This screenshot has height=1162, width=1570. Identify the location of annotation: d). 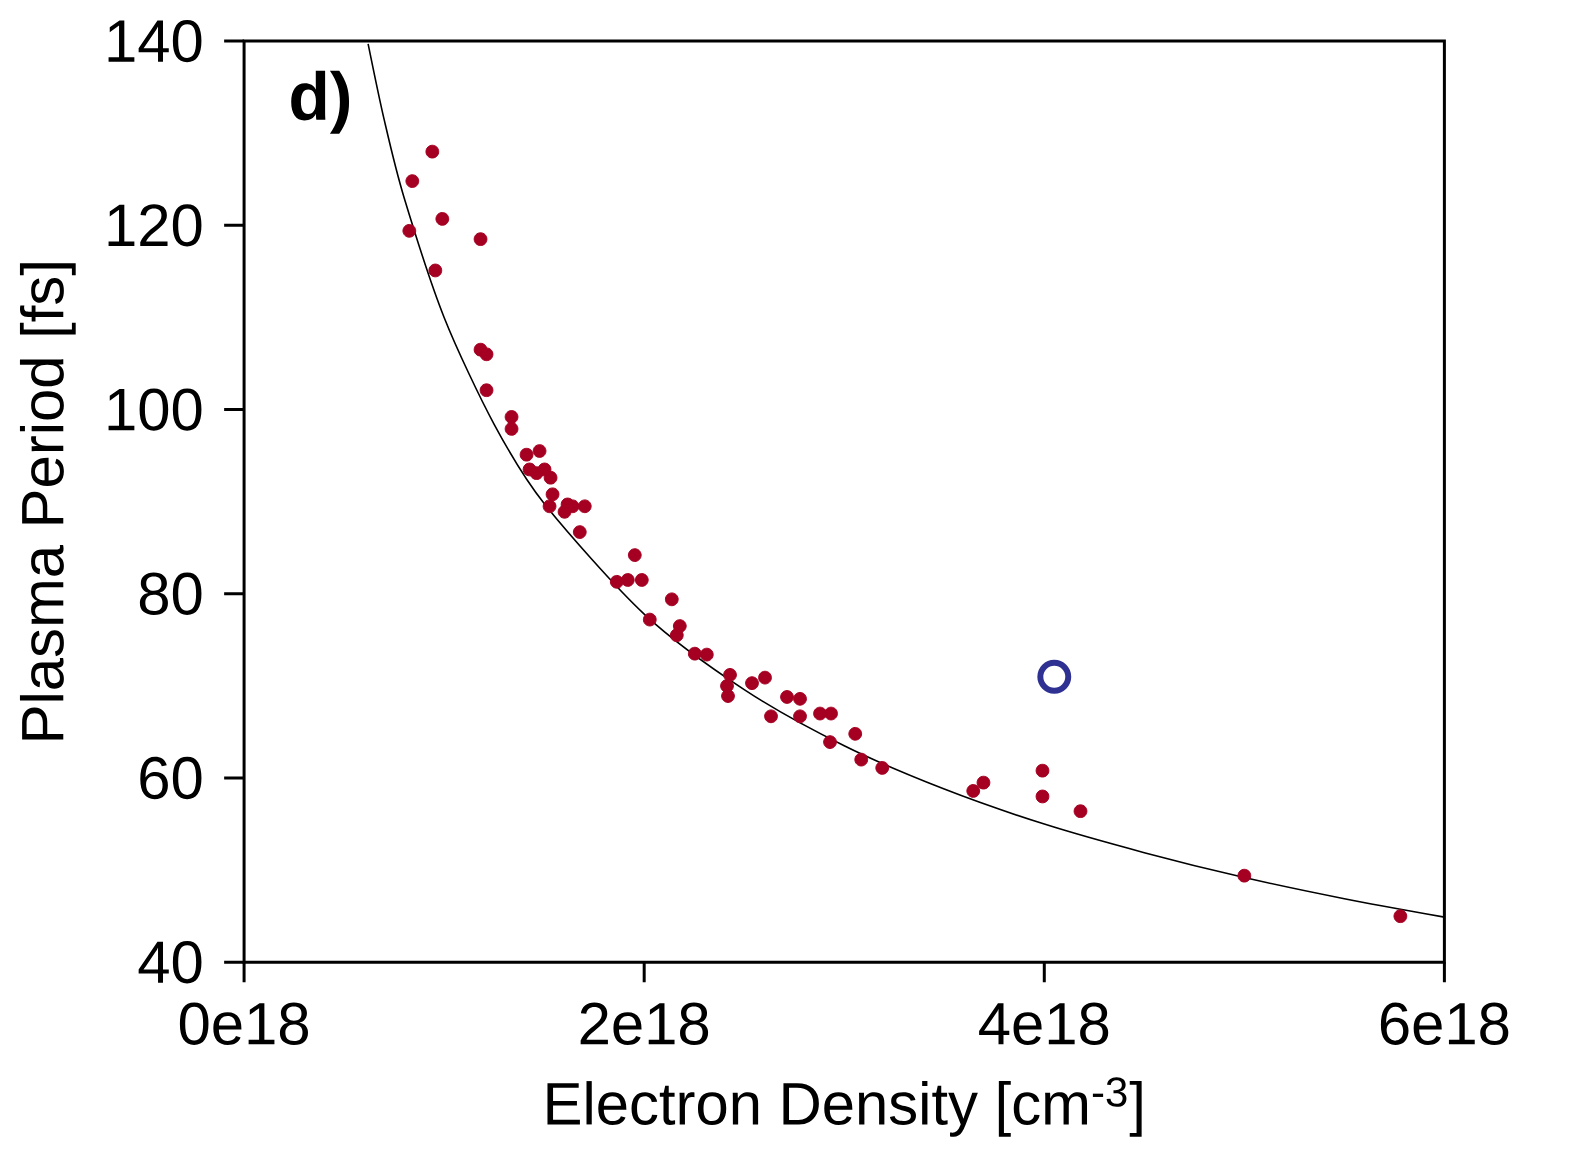
(320, 102).